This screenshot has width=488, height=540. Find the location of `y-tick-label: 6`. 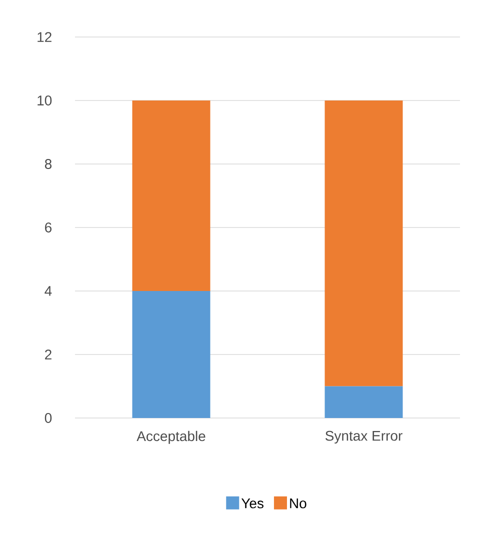

y-tick-label: 6 is located at coordinates (48, 227).